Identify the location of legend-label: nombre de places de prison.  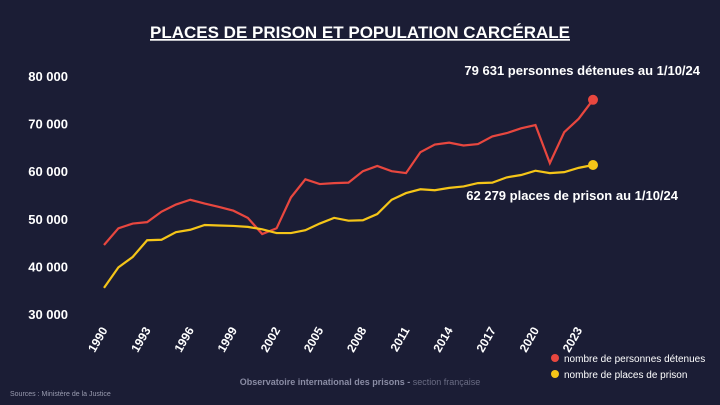
(625, 375).